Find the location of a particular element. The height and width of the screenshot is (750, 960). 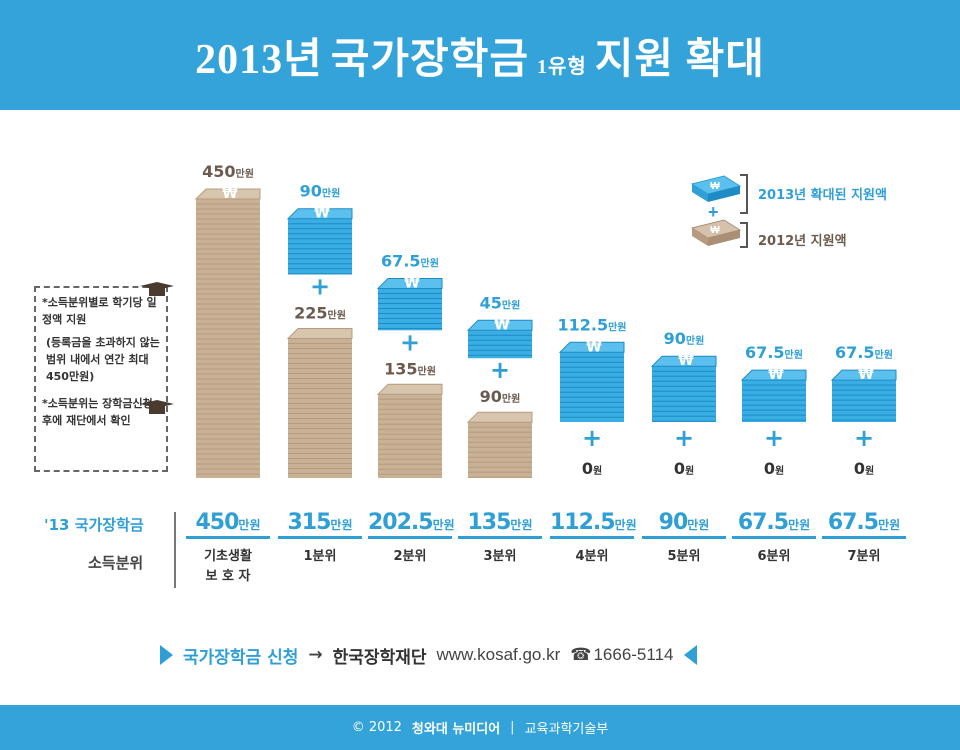

quintile-label: 4분위 is located at coordinates (592, 556).